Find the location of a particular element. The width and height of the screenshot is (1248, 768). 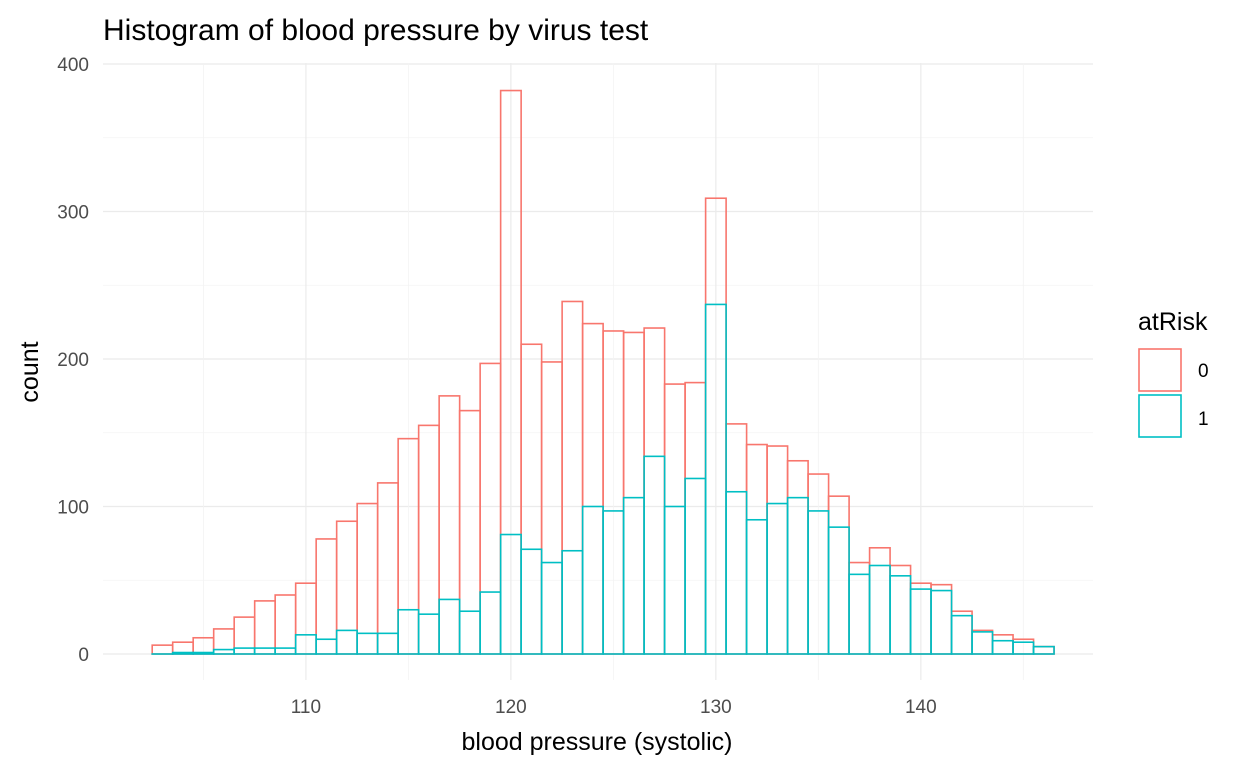

x-tick-label: 140 is located at coordinates (921, 707).